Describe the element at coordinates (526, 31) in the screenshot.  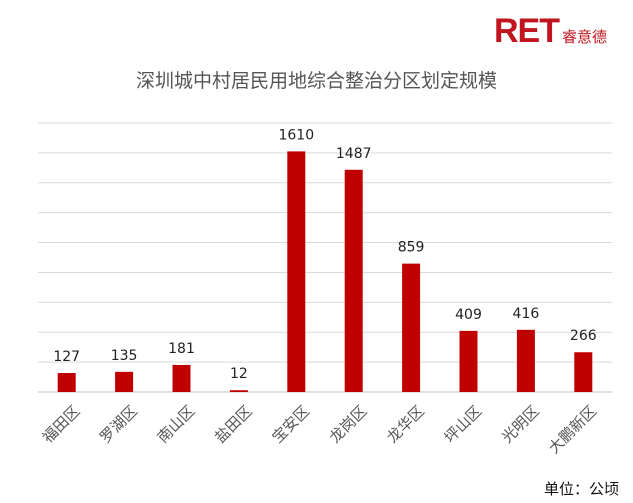
I see `brand-mark: RET` at that location.